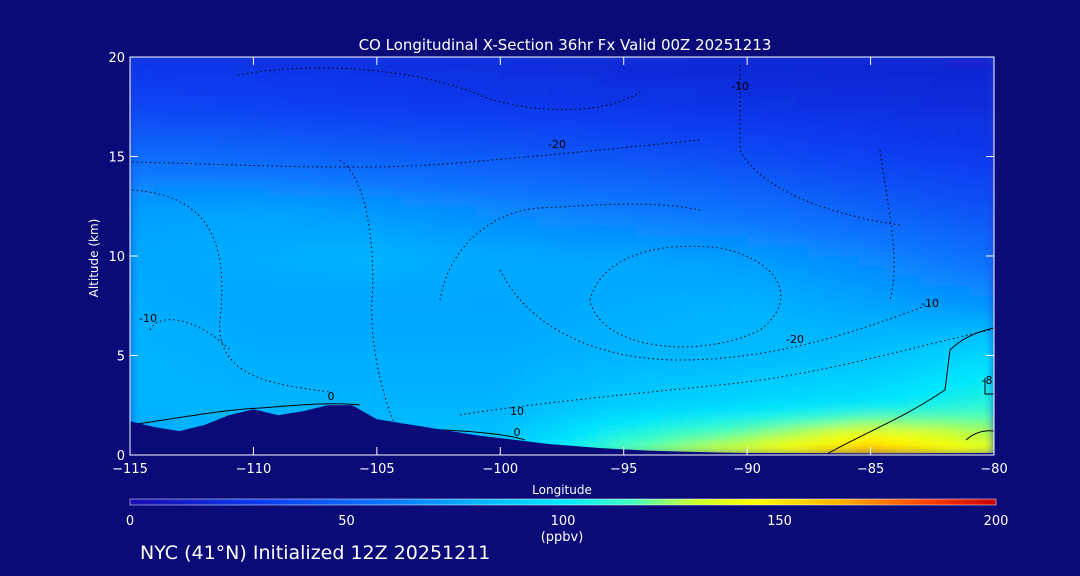 The width and height of the screenshot is (1080, 576). What do you see at coordinates (116, 158) in the screenshot?
I see `y-tick-label: 15` at bounding box center [116, 158].